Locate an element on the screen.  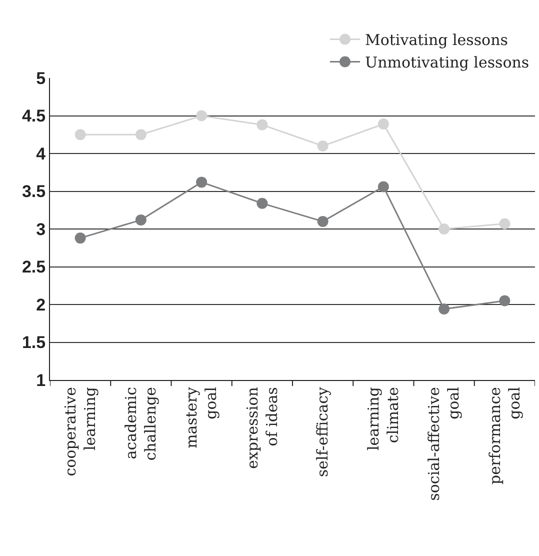
y-tick-label: 2 is located at coordinates (41, 304).